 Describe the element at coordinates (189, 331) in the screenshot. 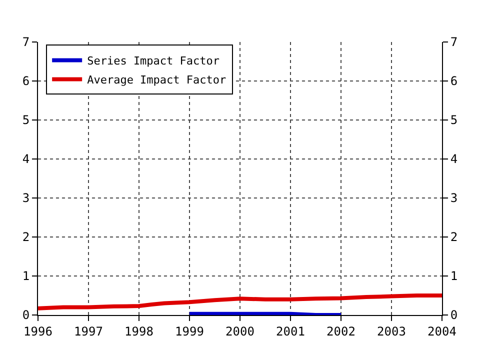

I see `x-tick-label: 1999` at that location.